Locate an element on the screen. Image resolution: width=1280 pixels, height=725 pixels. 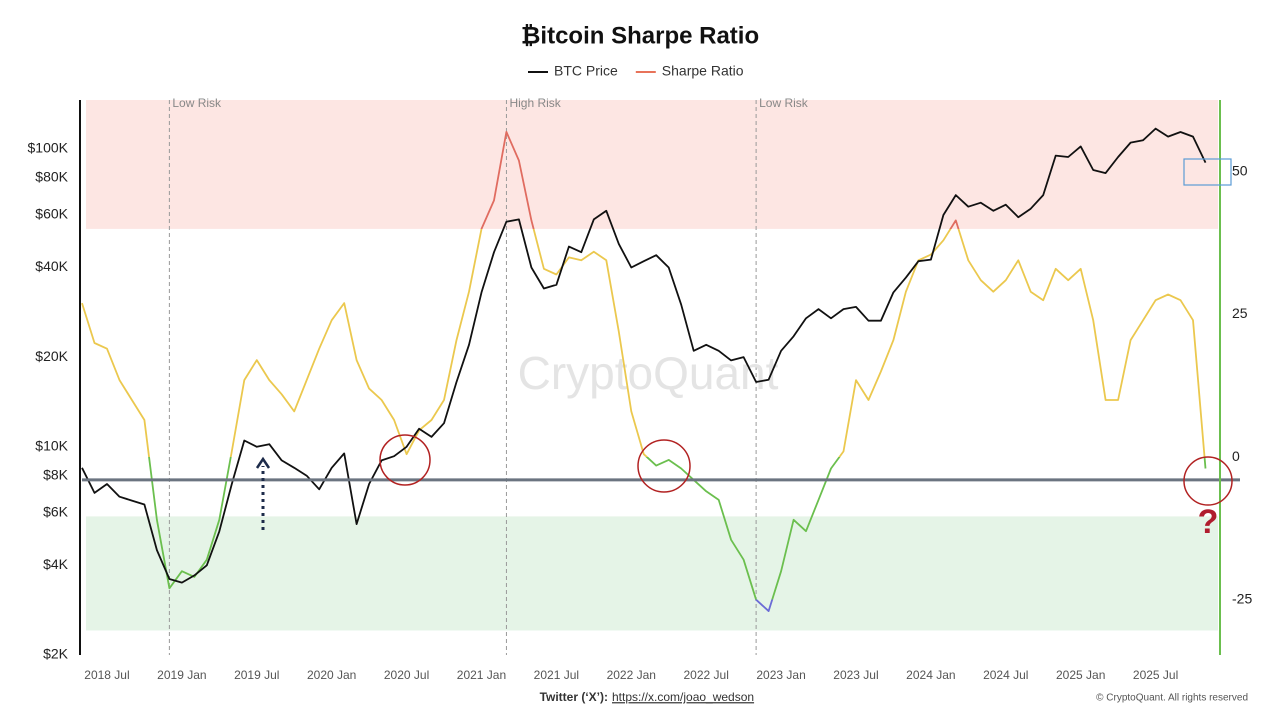
y2-tick-label: 25 is located at coordinates (1240, 313).